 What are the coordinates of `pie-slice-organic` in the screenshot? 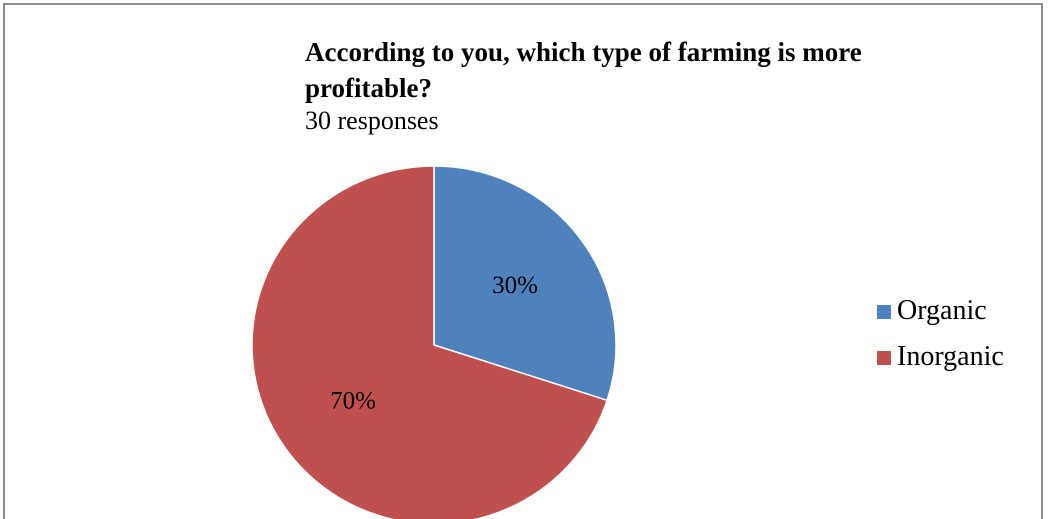 It's located at (525, 283).